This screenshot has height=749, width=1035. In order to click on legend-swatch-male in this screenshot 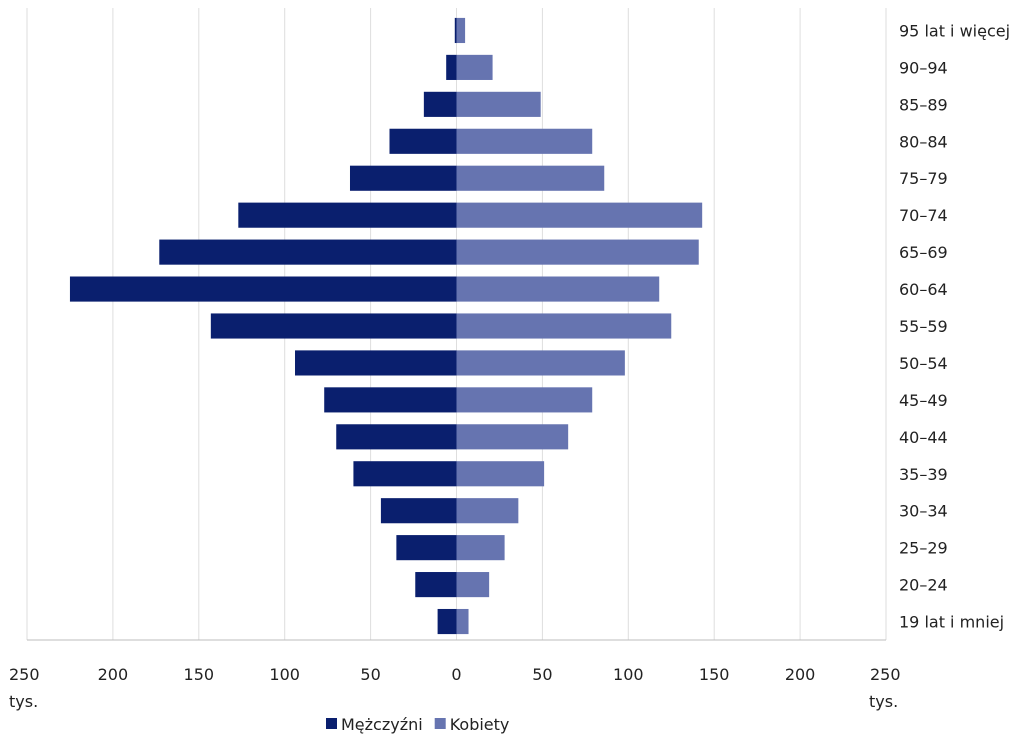, I will do `click(331, 723)`.